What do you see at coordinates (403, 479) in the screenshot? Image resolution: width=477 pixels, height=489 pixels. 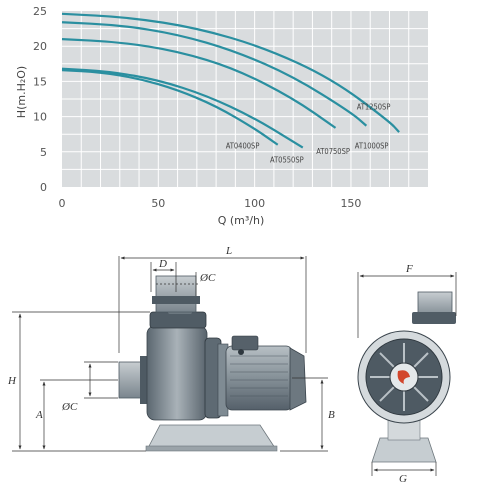 I see `dim-label-G: G` at bounding box center [403, 479].